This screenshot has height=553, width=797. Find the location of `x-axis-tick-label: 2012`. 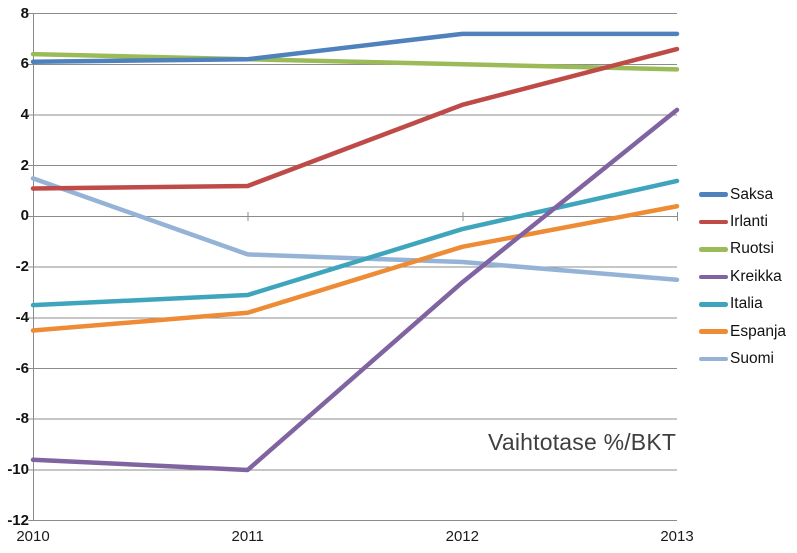

x-axis-tick-label: 2012 is located at coordinates (462, 536).